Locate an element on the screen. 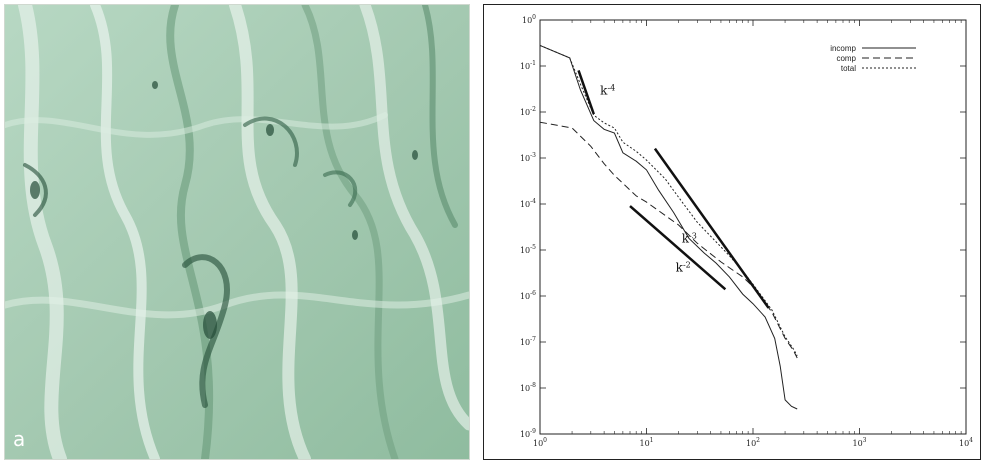 This screenshot has height=462, width=985. x-tick-label: 10⁰ is located at coordinates (540, 442).